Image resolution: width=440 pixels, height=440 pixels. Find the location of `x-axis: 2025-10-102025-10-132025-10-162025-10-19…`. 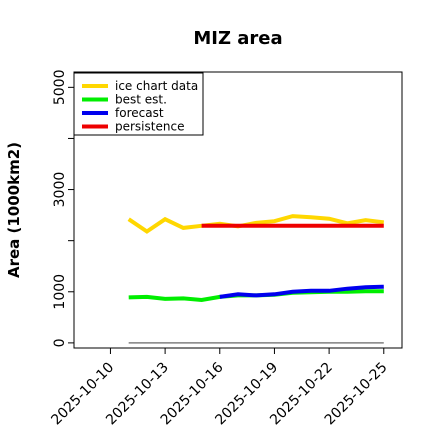

x-axis: 2025-10-102025-10-132025-10-162025-10-19… is located at coordinates (219, 388).